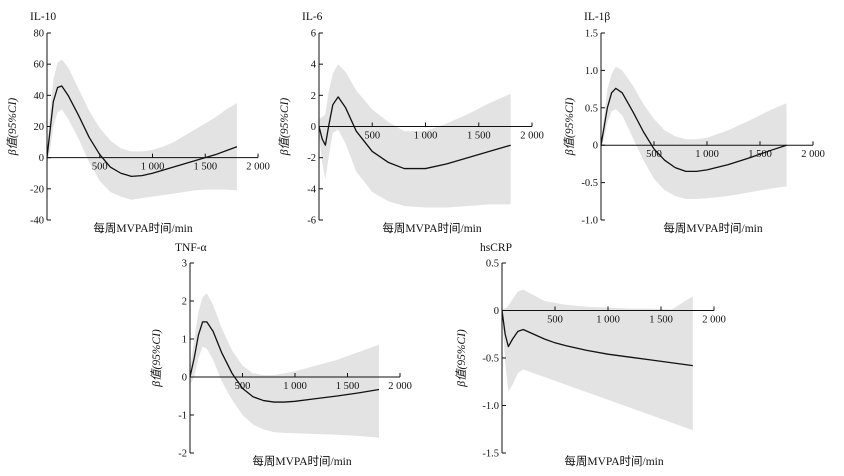 Image resolution: width=844 pixels, height=476 pixels. What do you see at coordinates (311, 189) in the screenshot?
I see `y-tick-label: -4` at bounding box center [311, 189].